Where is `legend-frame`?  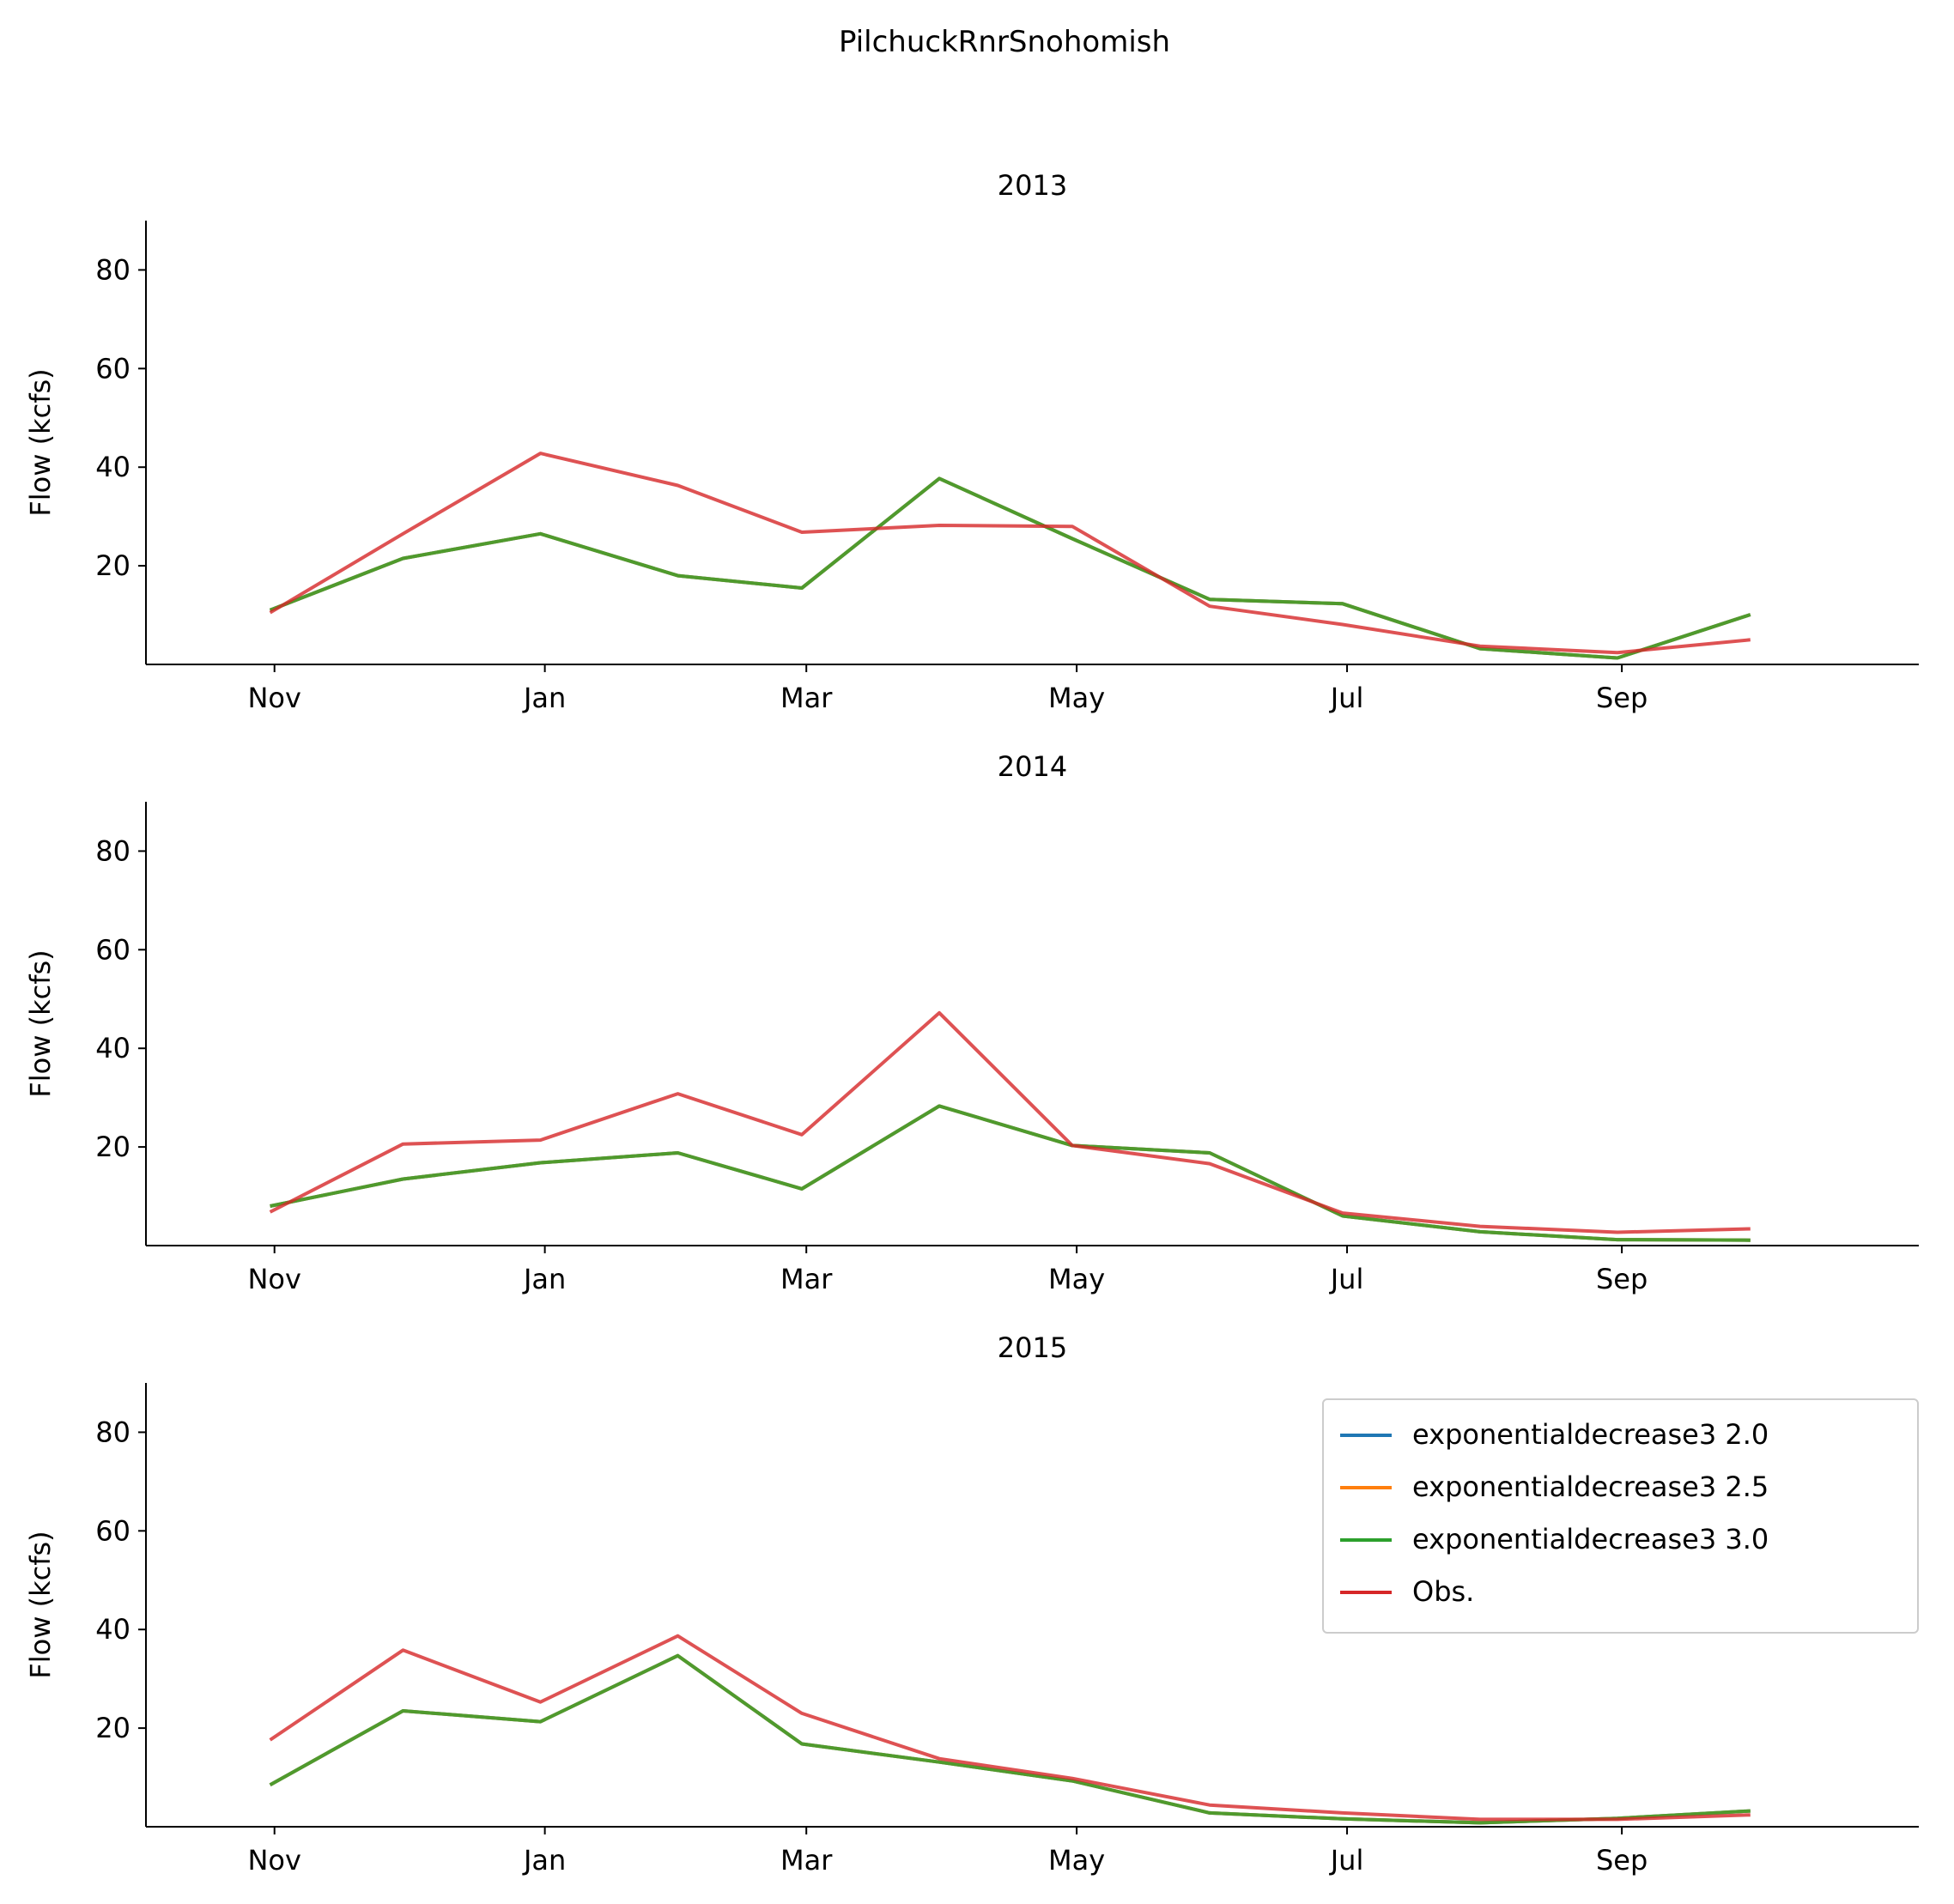 legend-frame is located at coordinates (1620, 1516).